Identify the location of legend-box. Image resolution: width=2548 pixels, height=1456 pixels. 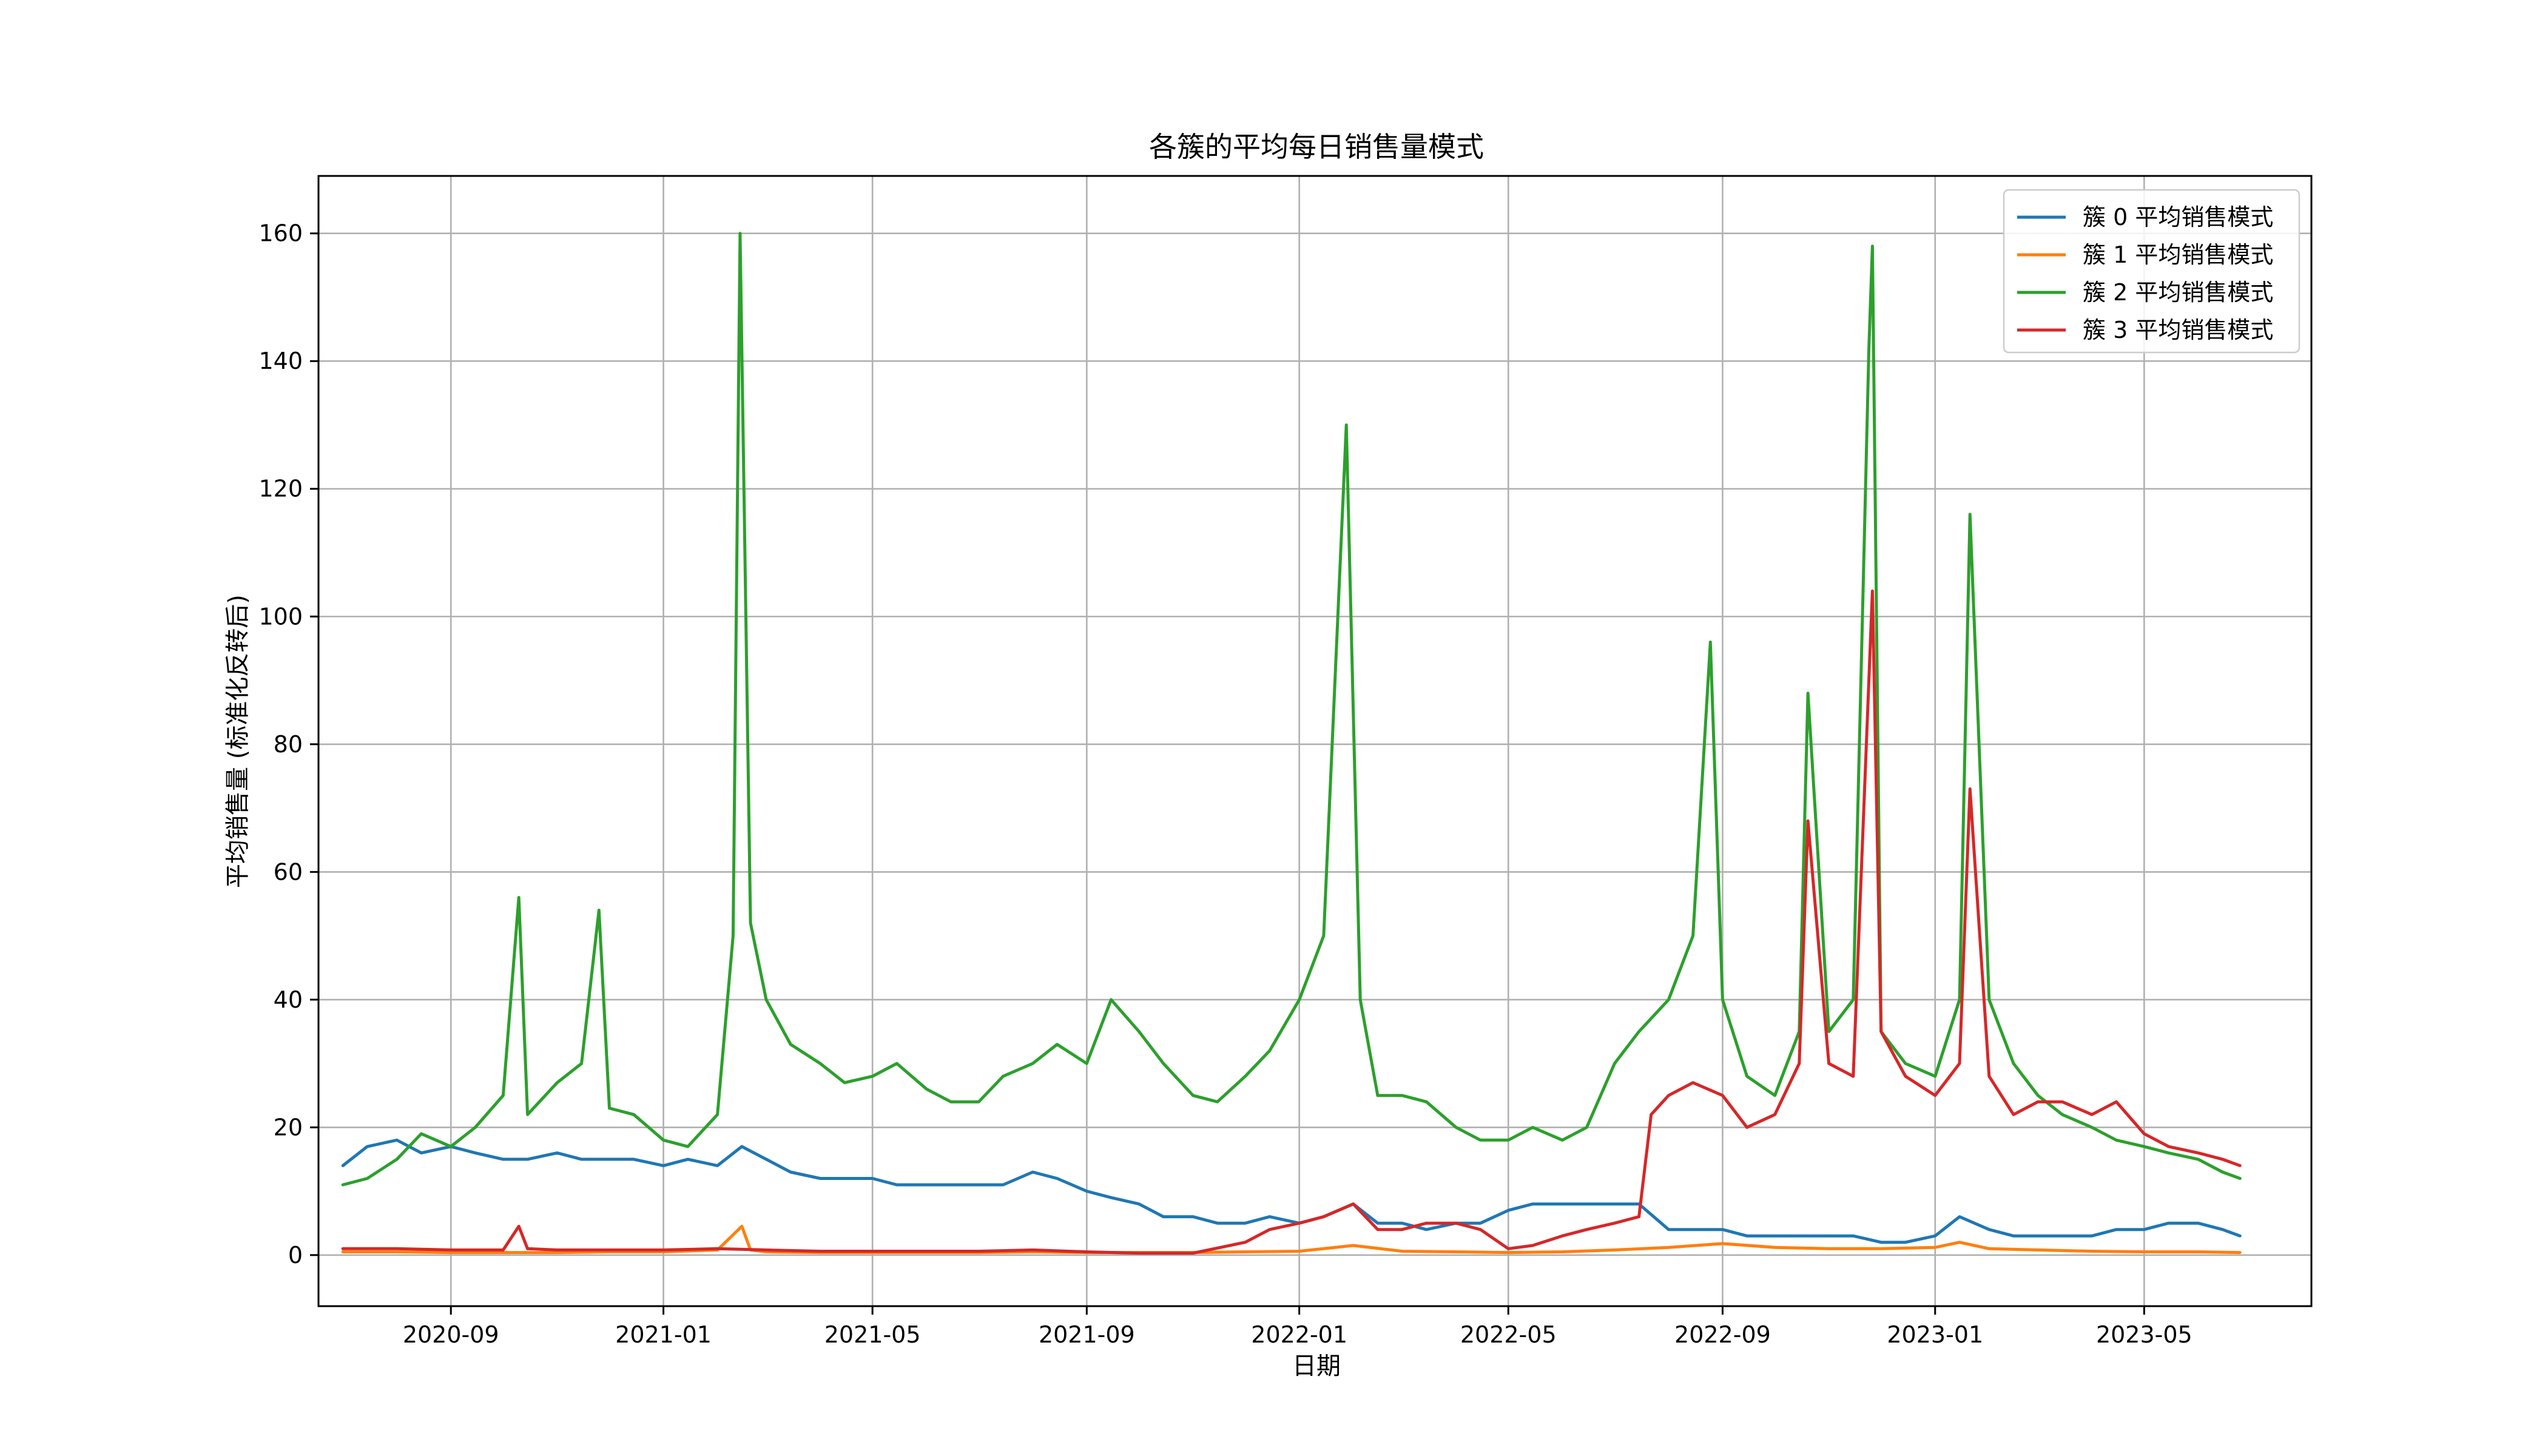
(2151, 271).